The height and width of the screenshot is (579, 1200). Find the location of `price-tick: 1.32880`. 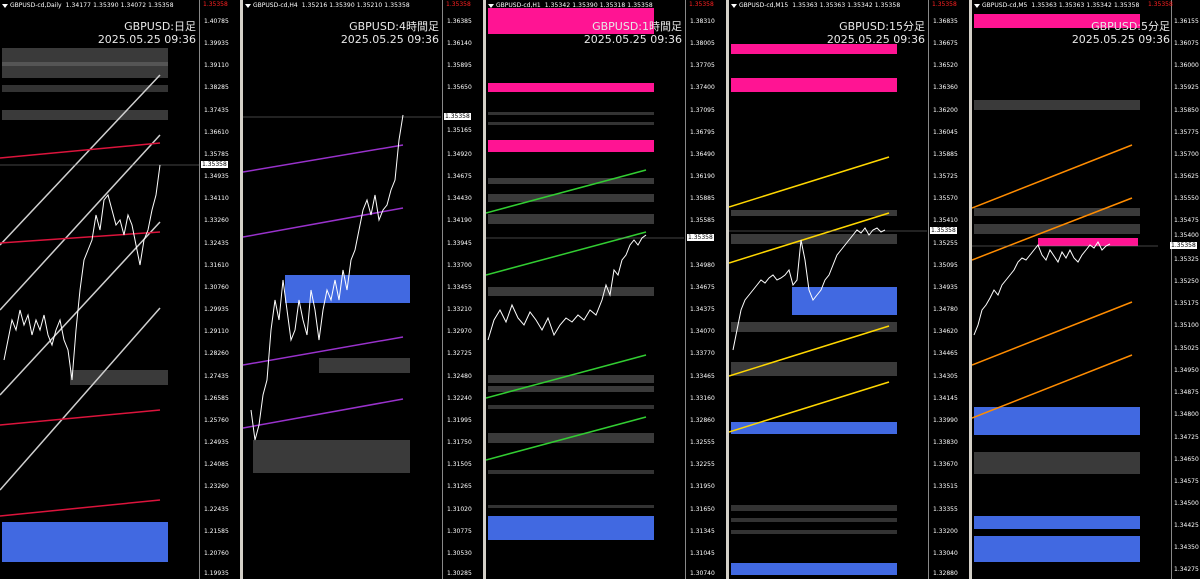

price-tick: 1.32880 is located at coordinates (945, 573).